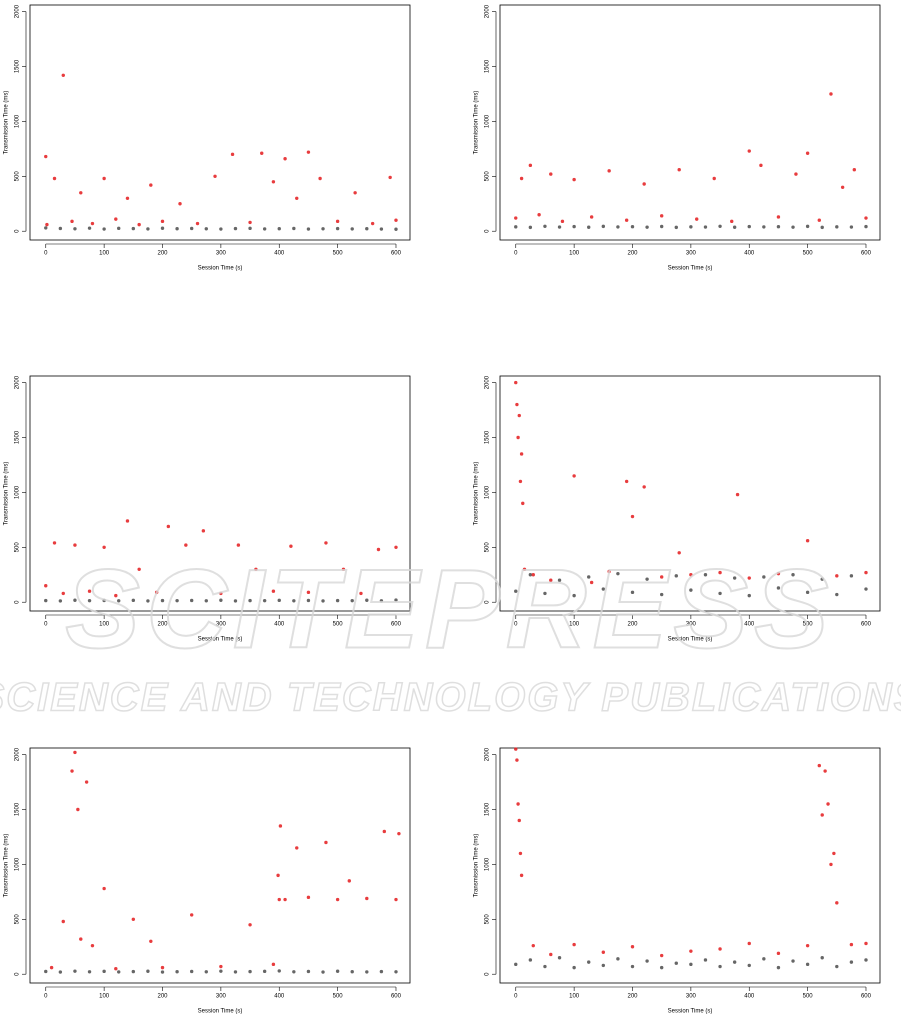  What do you see at coordinates (18, 11) in the screenshot?
I see `y-tick-label: 2000` at bounding box center [18, 11].